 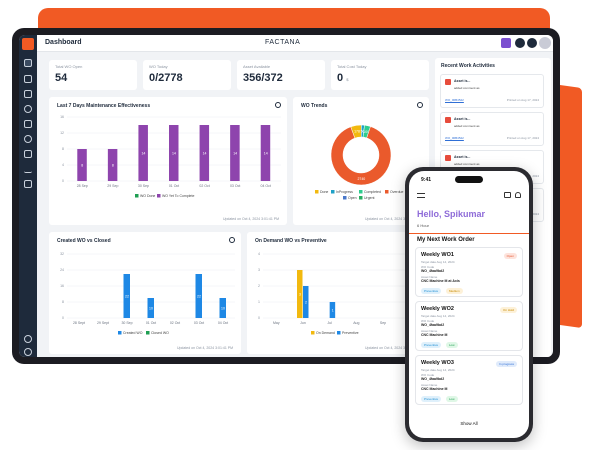 I want to click on chat-icon, so click(x=28, y=339).